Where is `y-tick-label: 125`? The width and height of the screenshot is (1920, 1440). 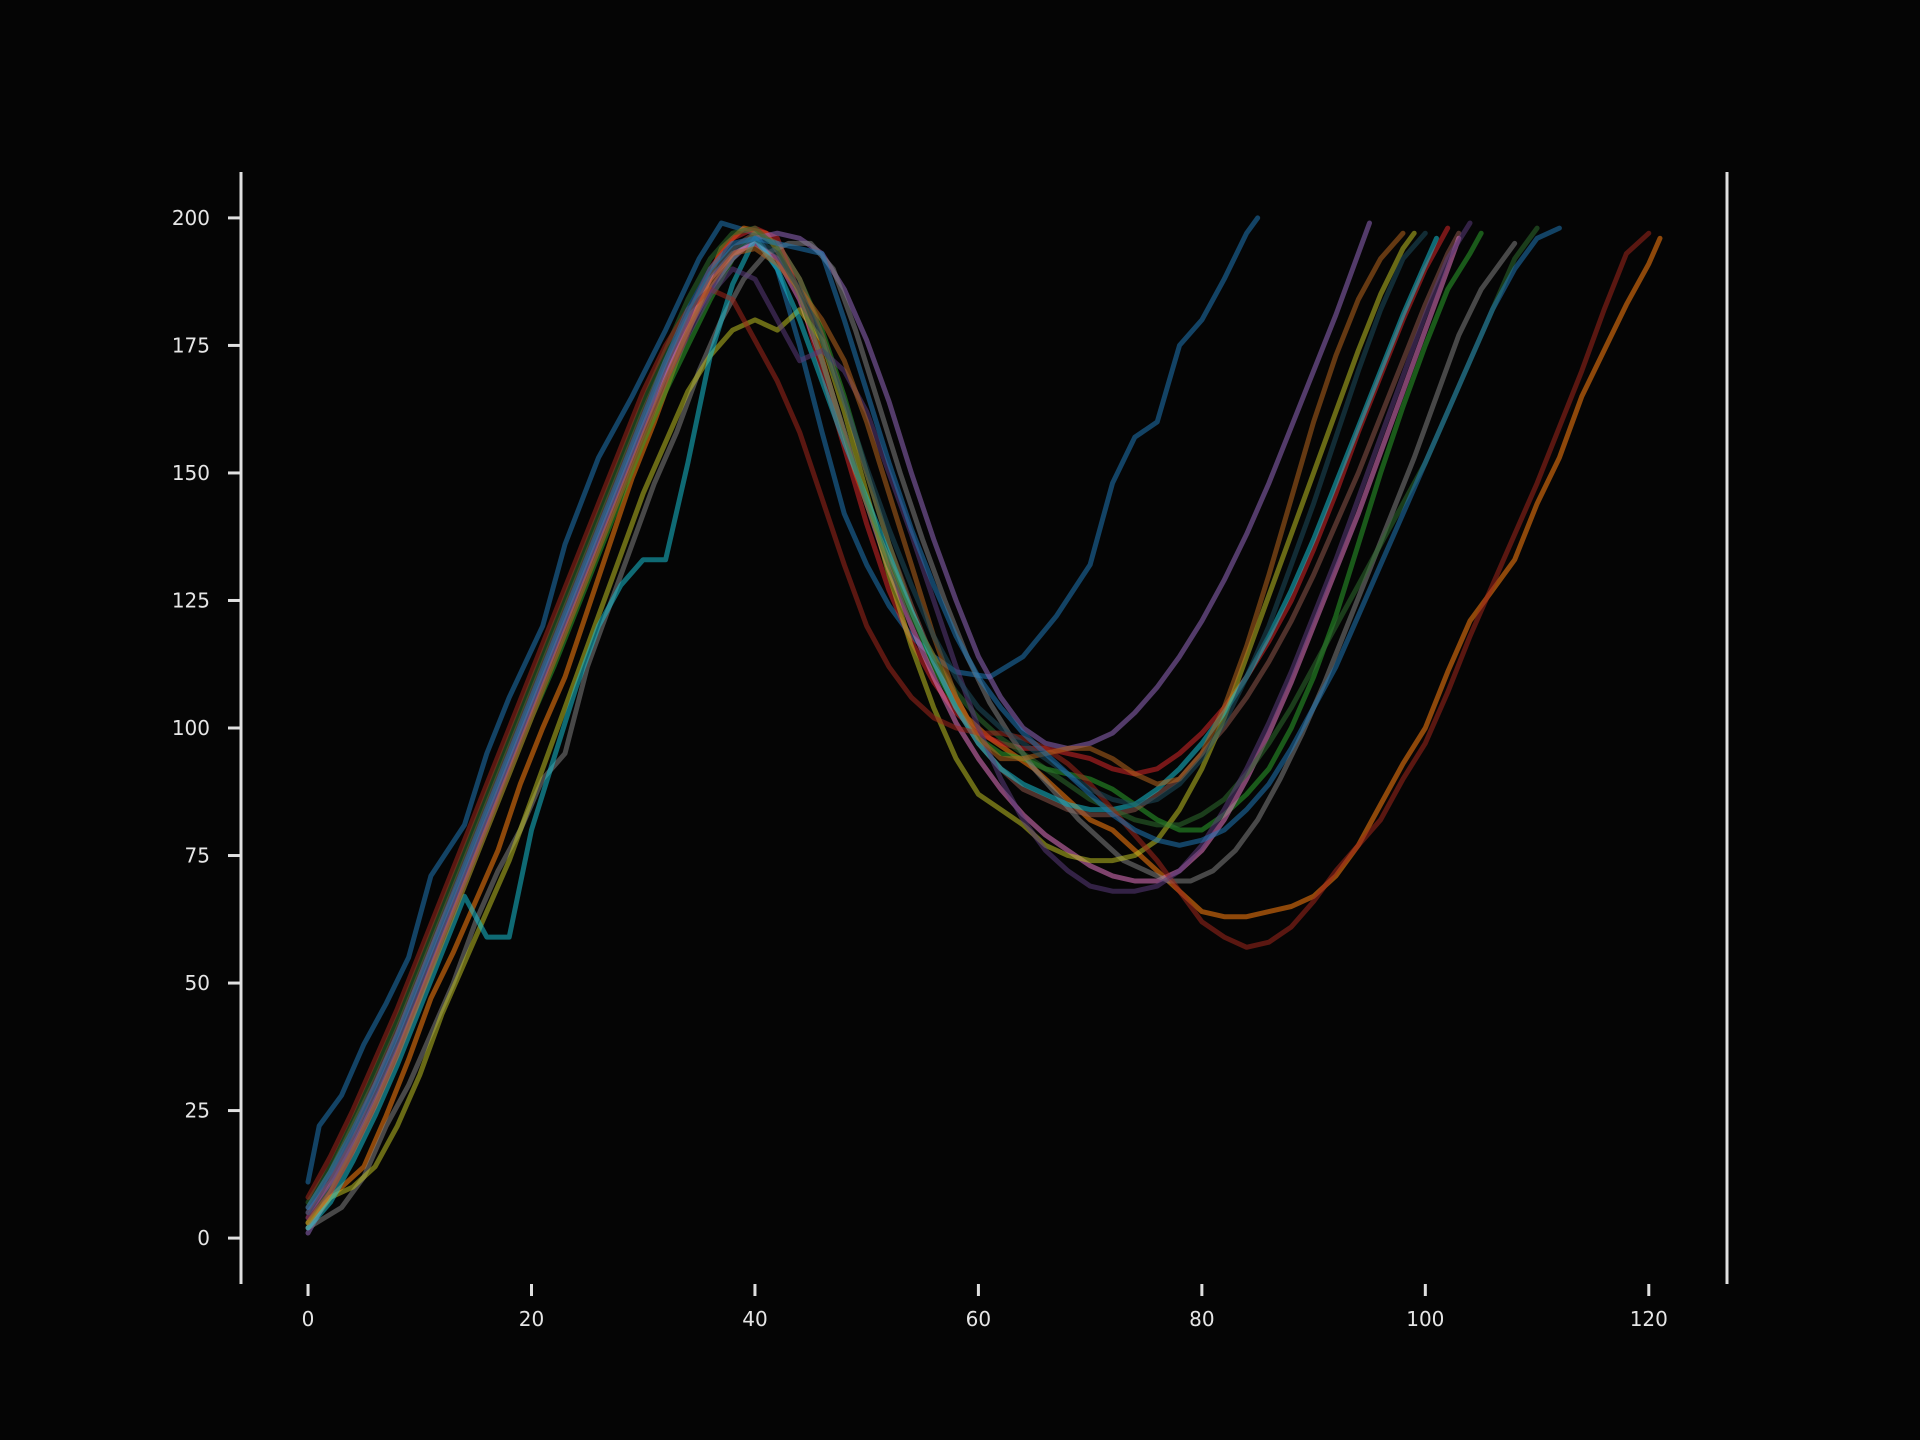 y-tick-label: 125 is located at coordinates (191, 600).